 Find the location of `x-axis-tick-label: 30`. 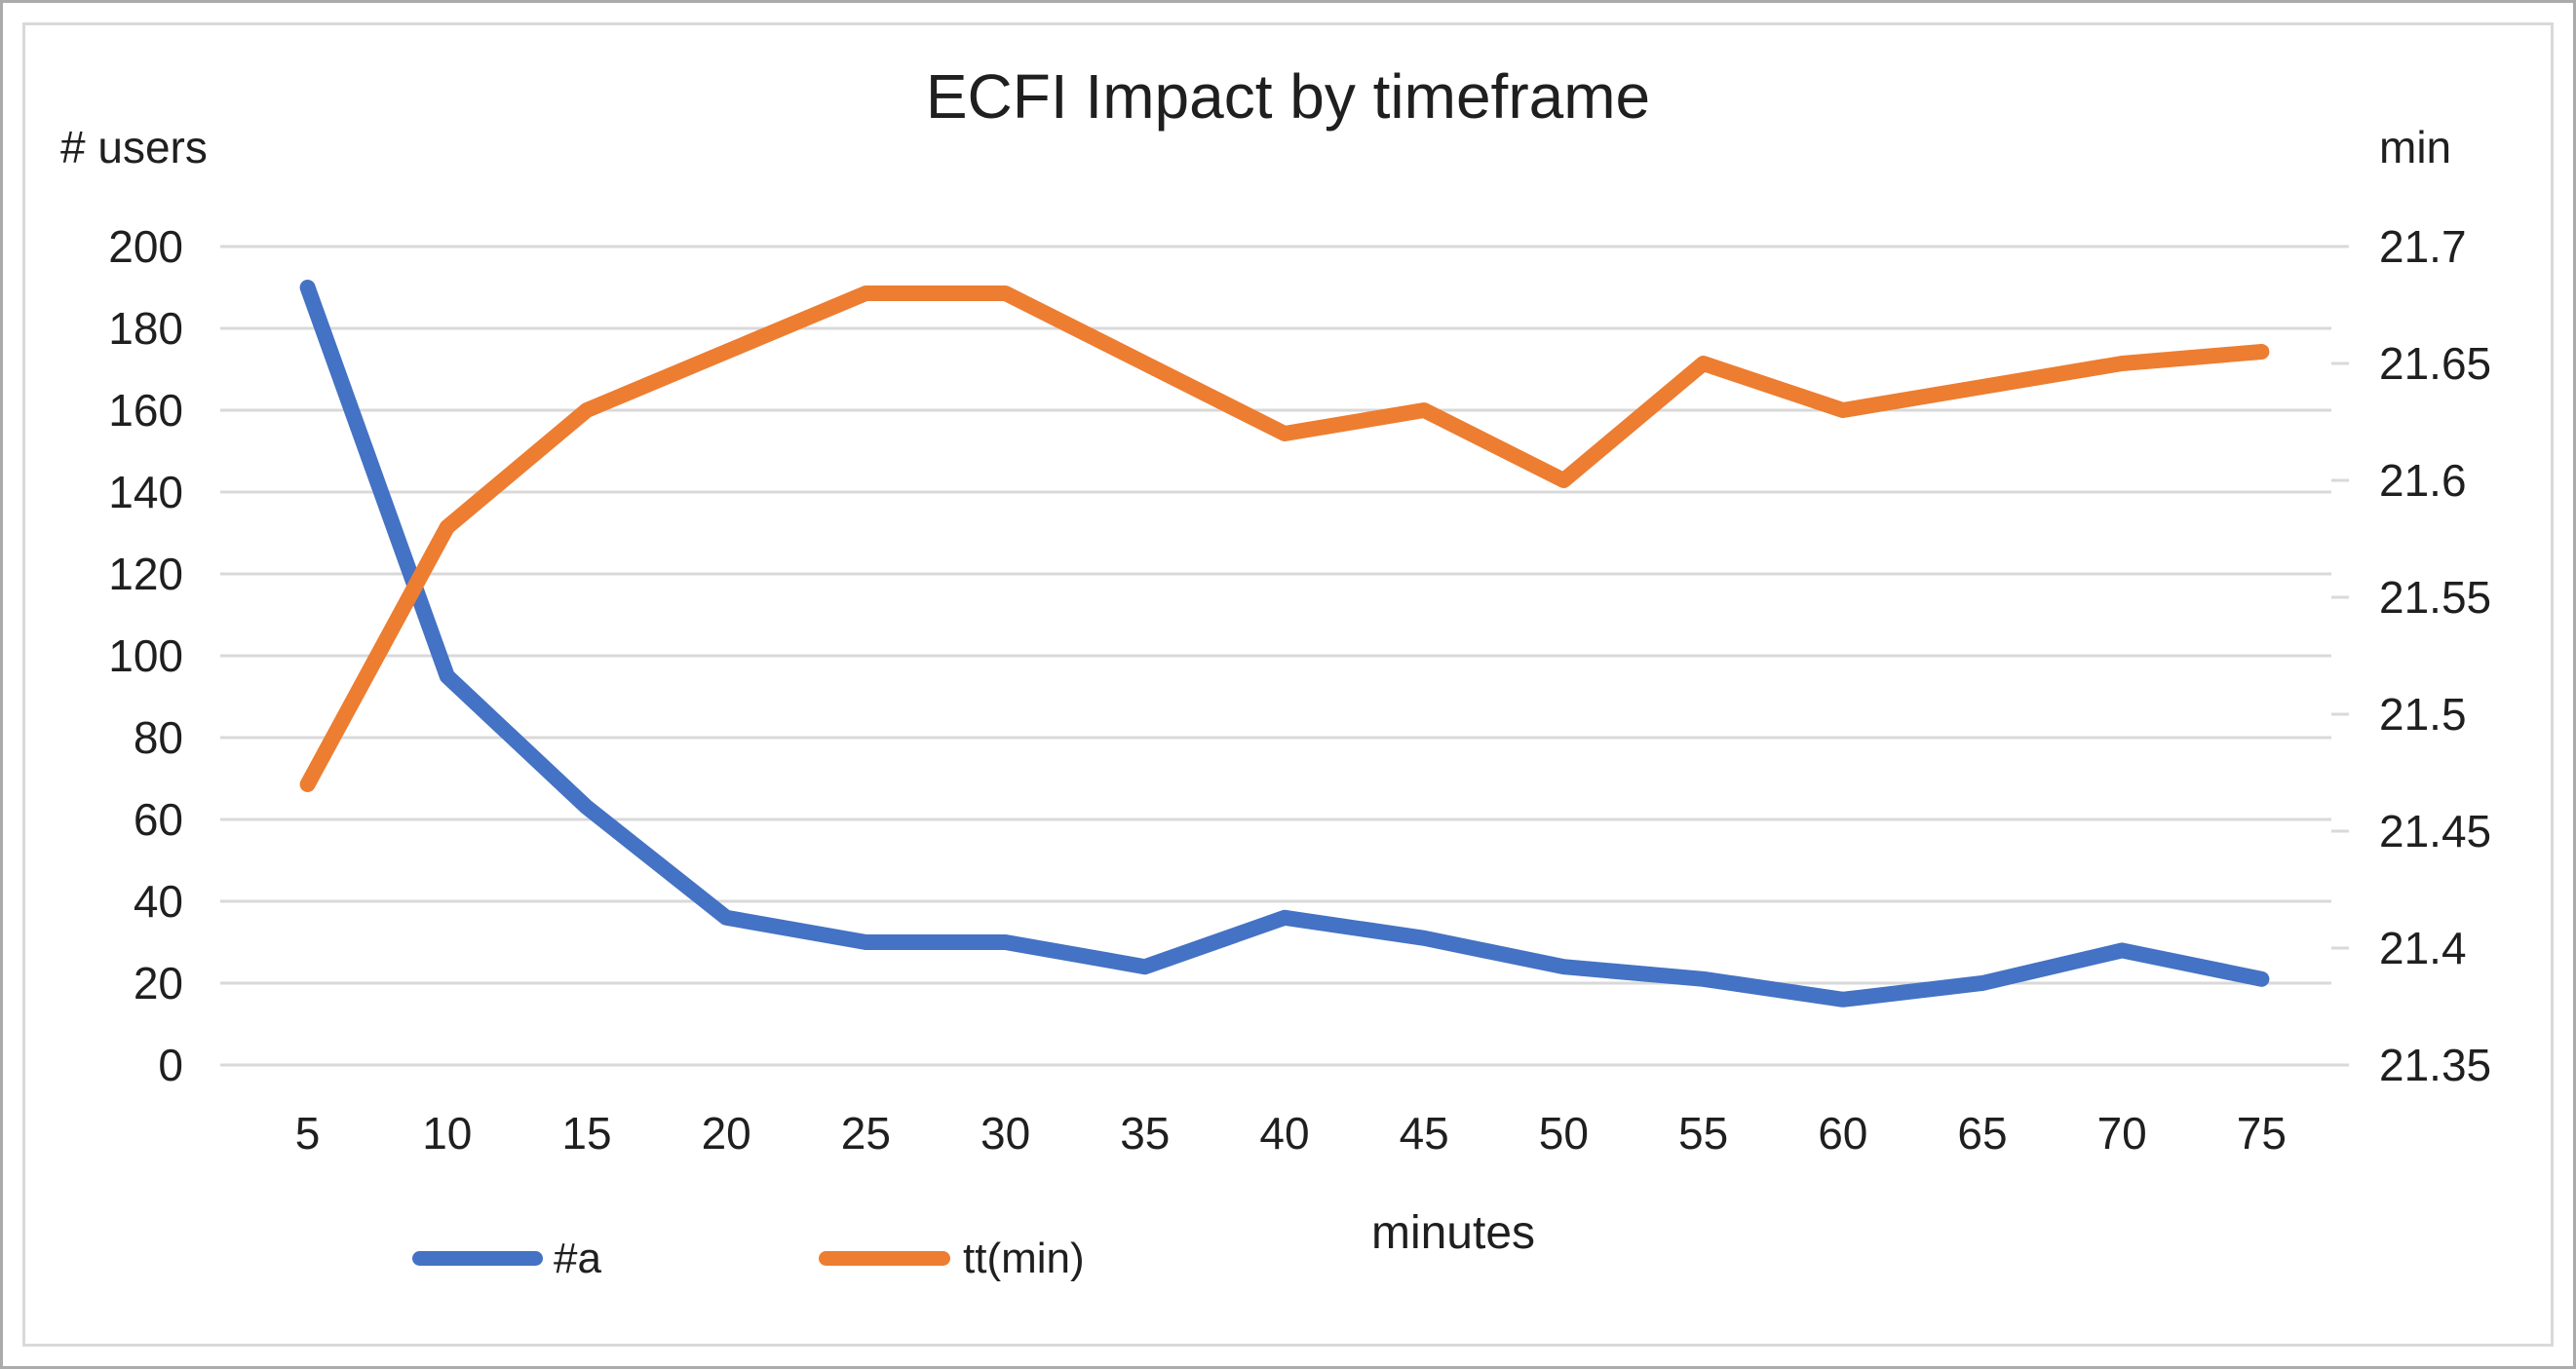

x-axis-tick-label: 30 is located at coordinates (1005, 1133).